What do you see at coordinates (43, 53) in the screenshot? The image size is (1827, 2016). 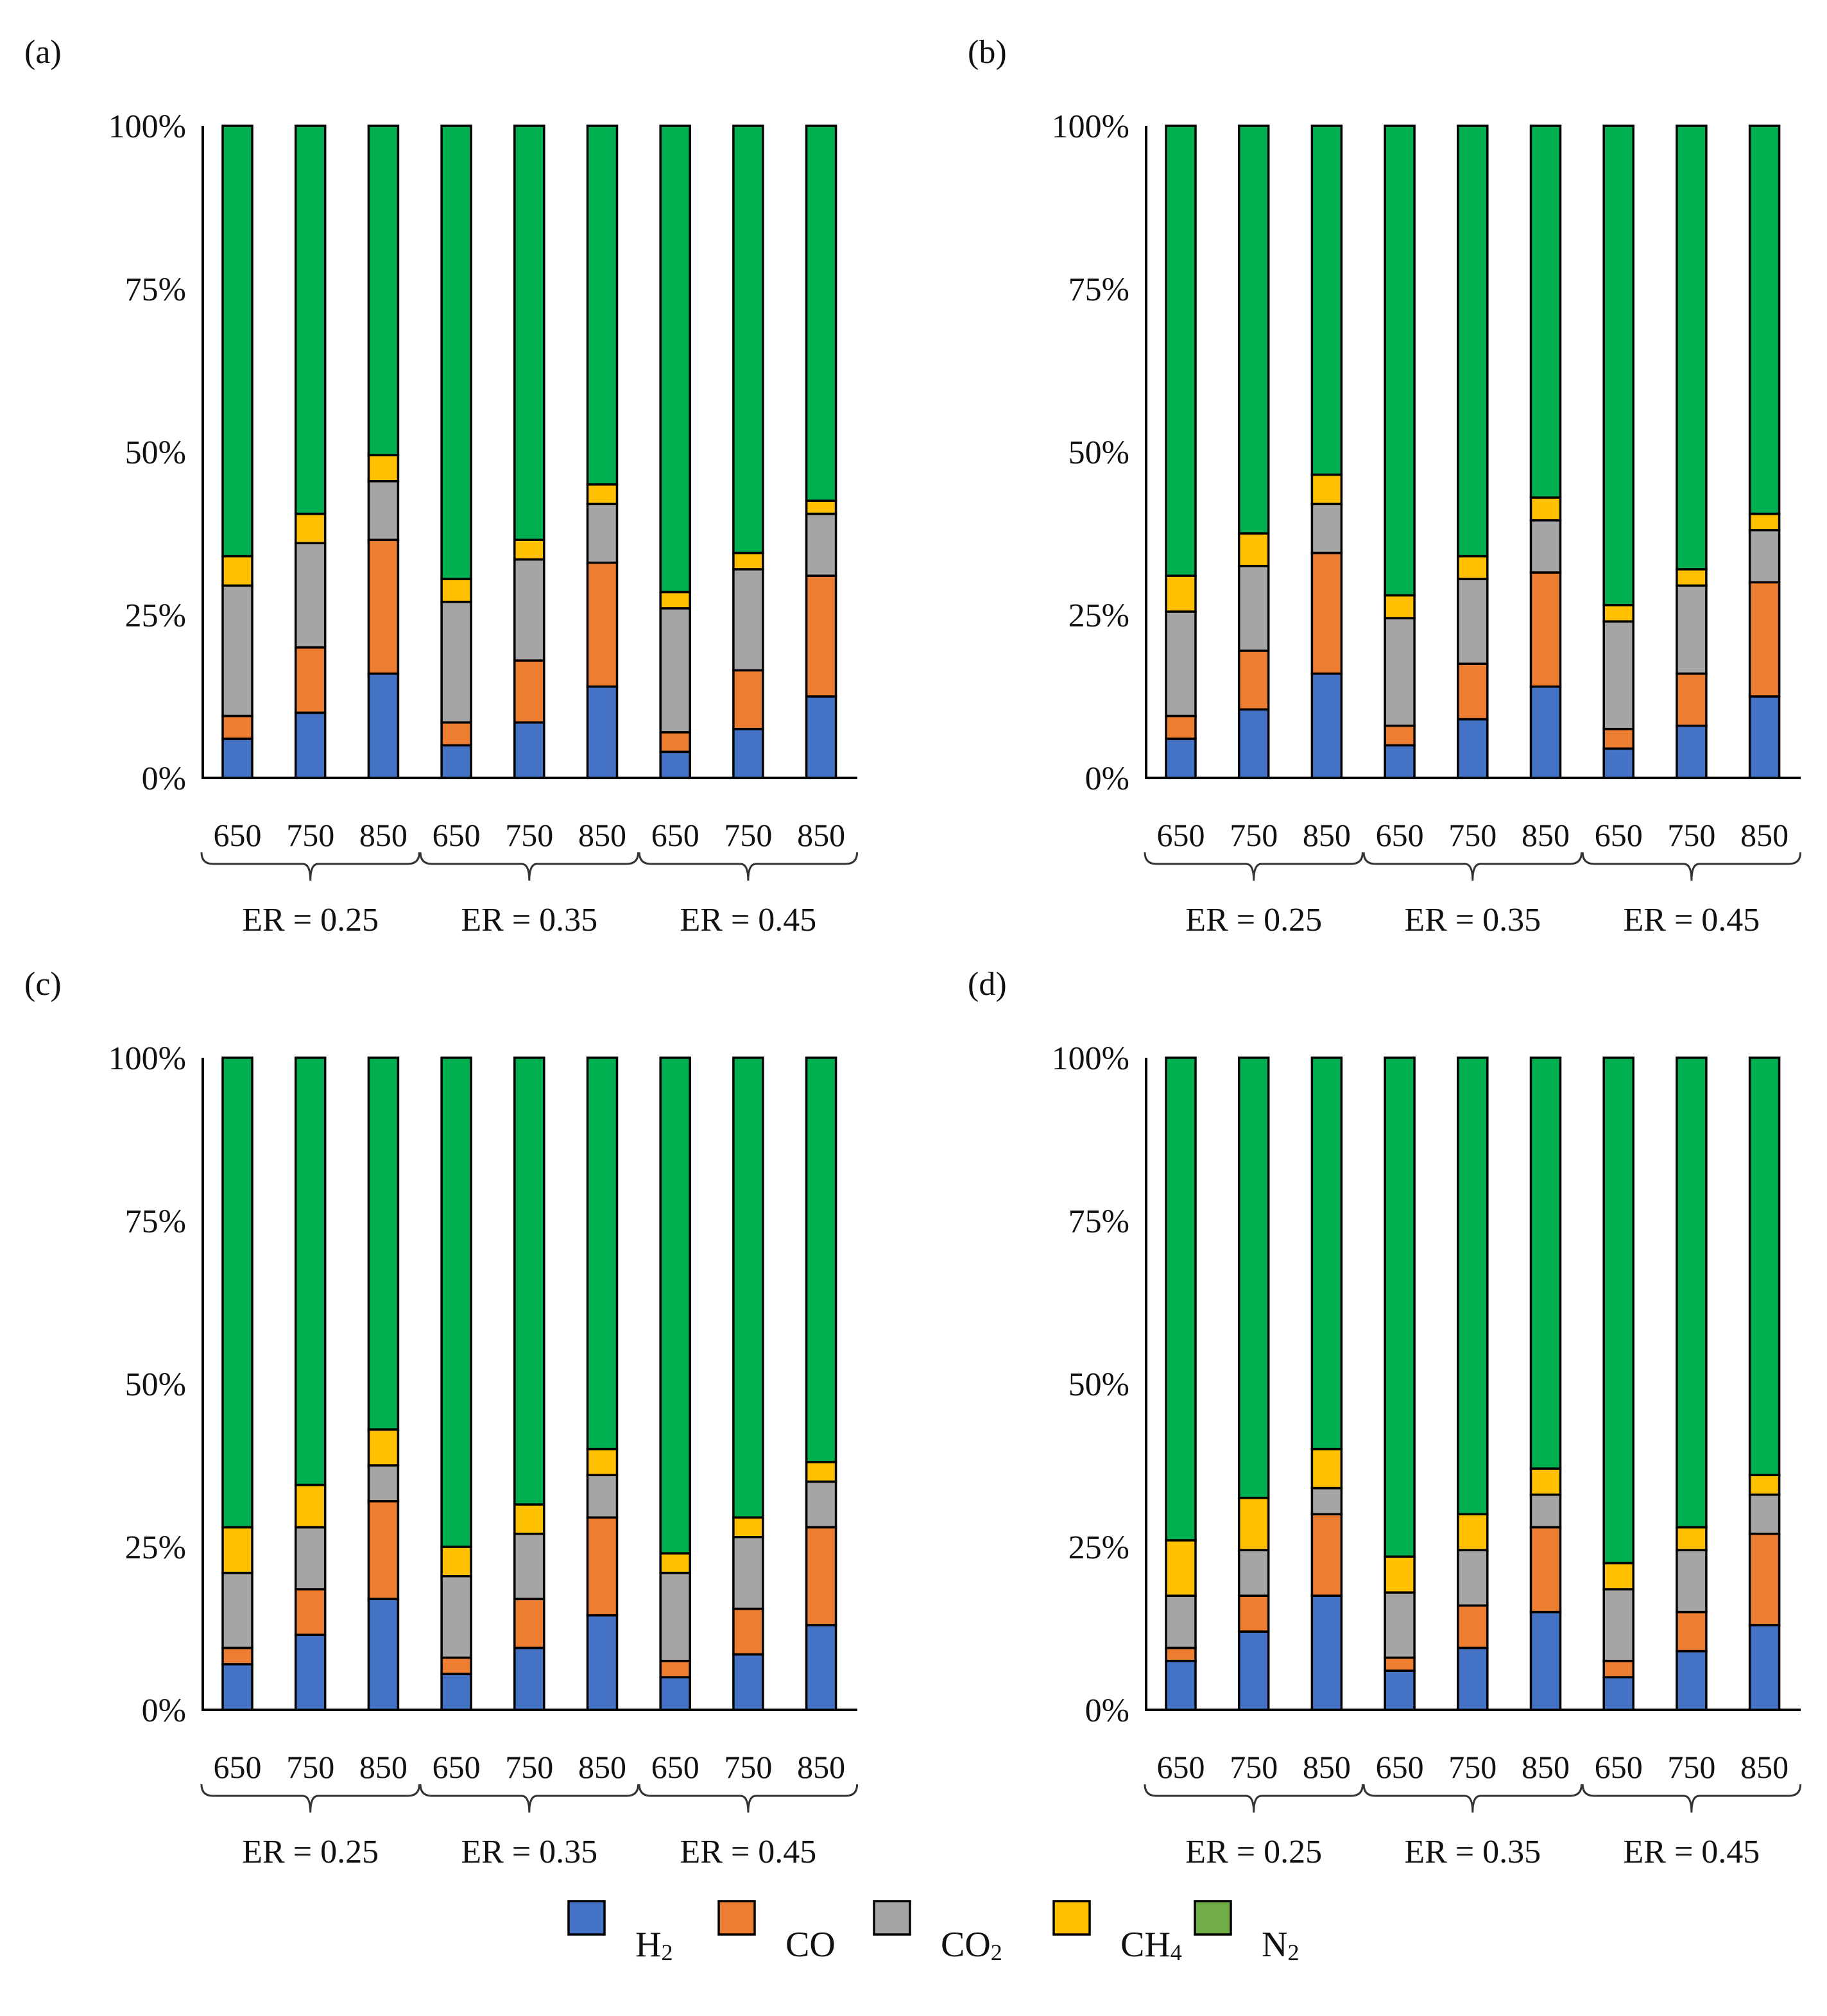 I see `panel-label: (a)` at bounding box center [43, 53].